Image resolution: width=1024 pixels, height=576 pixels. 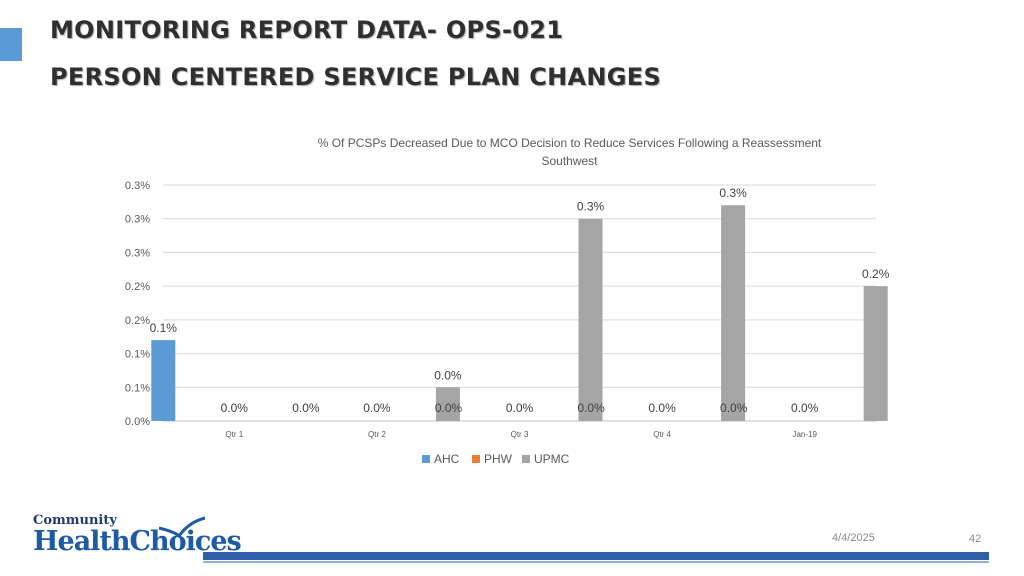 What do you see at coordinates (137, 422) in the screenshot?
I see `y-tick-label: 0.0%` at bounding box center [137, 422].